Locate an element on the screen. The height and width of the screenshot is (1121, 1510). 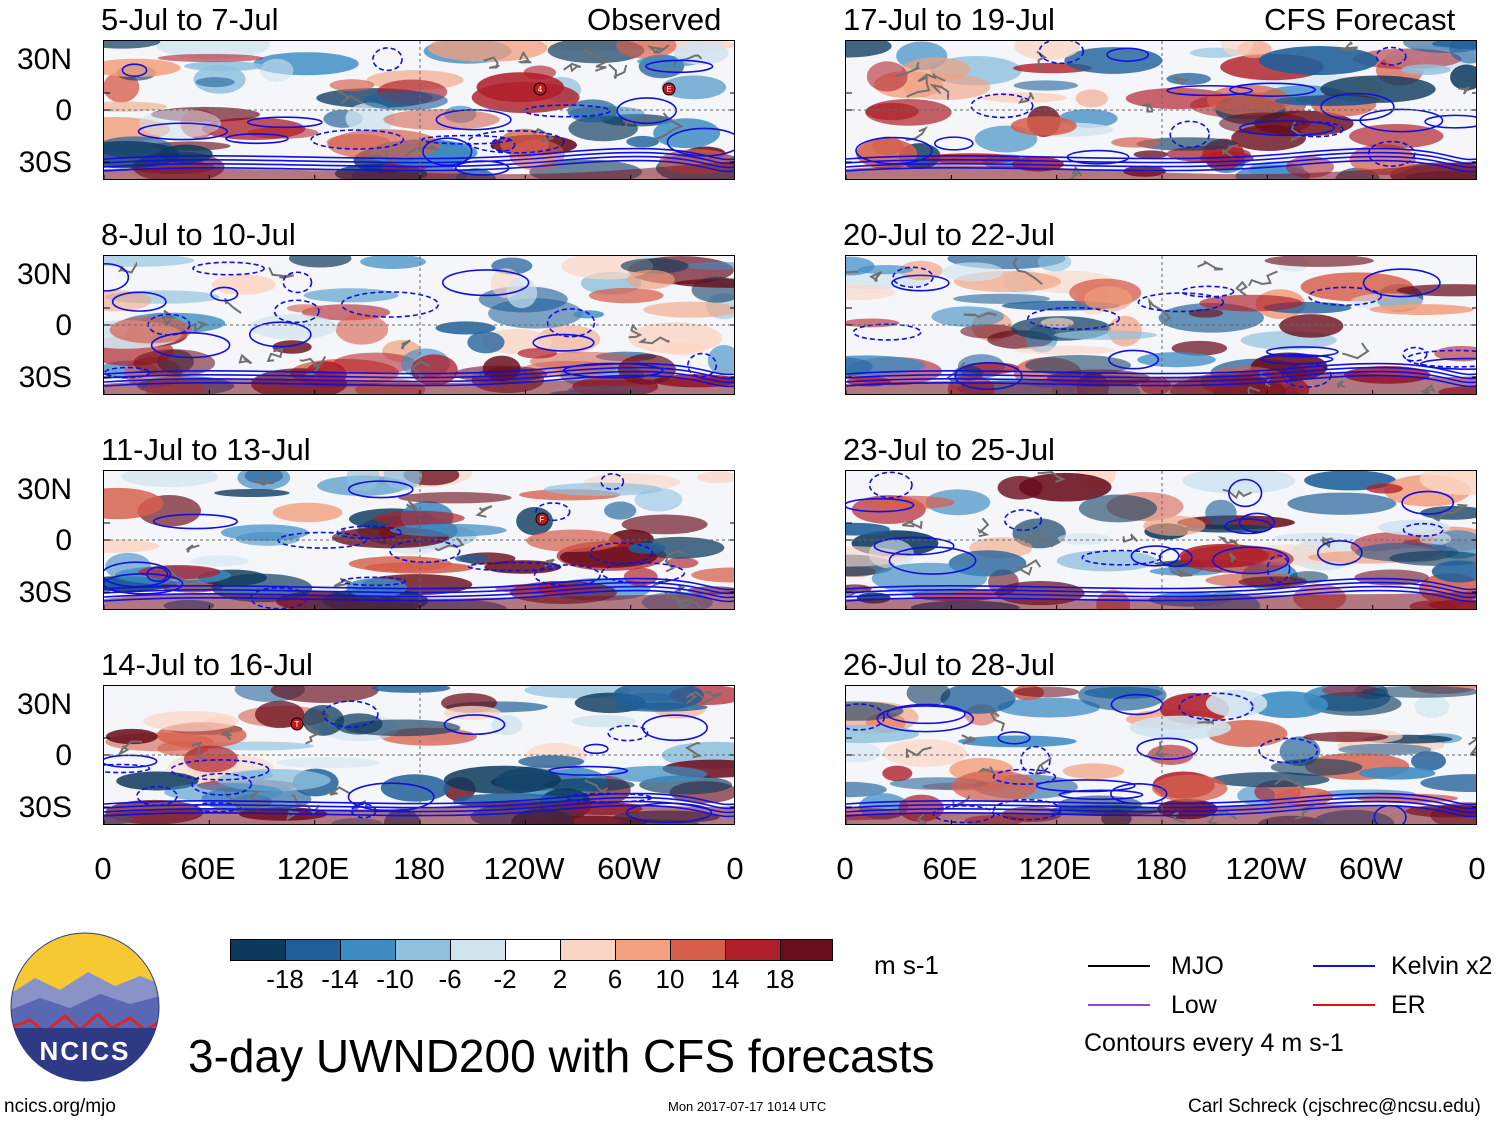
lat-label-30n: 30N is located at coordinates (44, 489).